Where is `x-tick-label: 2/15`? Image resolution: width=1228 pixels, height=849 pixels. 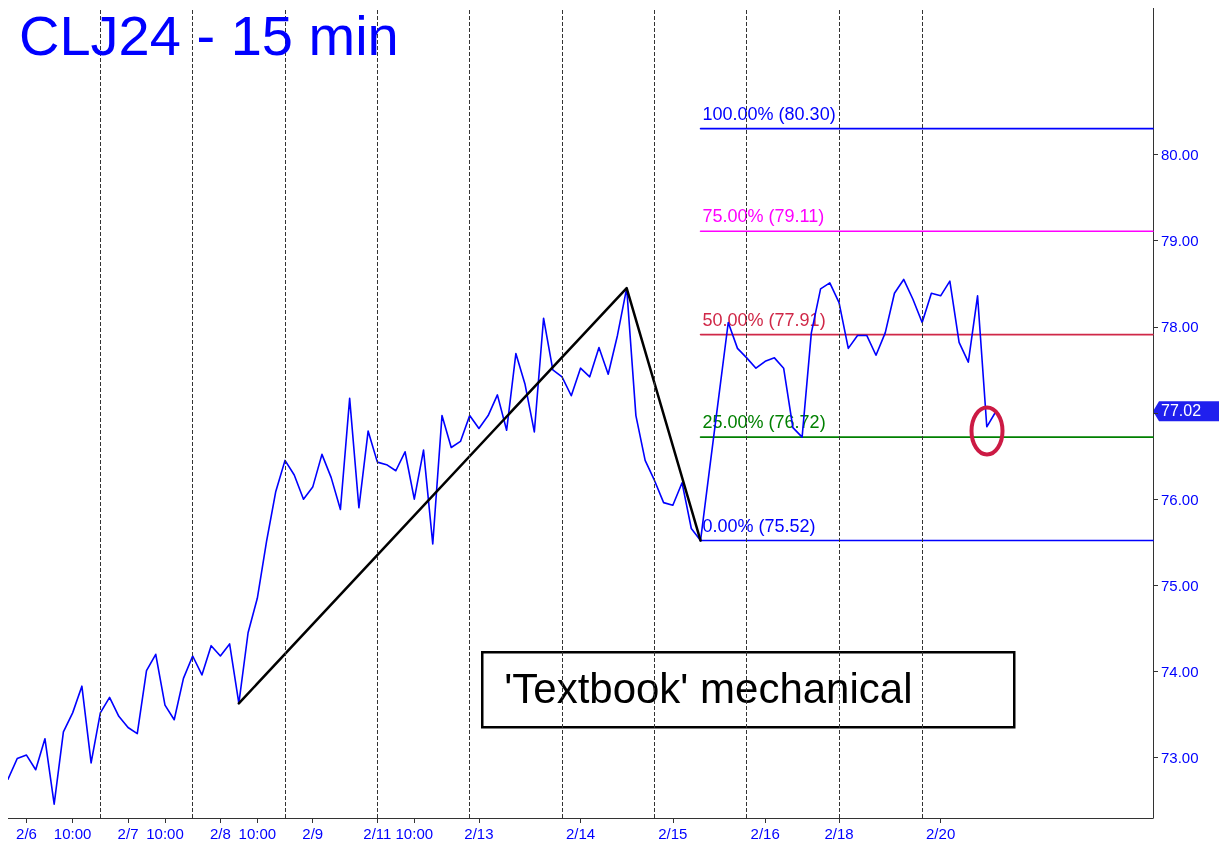
x-tick-label: 2/15 is located at coordinates (673, 833).